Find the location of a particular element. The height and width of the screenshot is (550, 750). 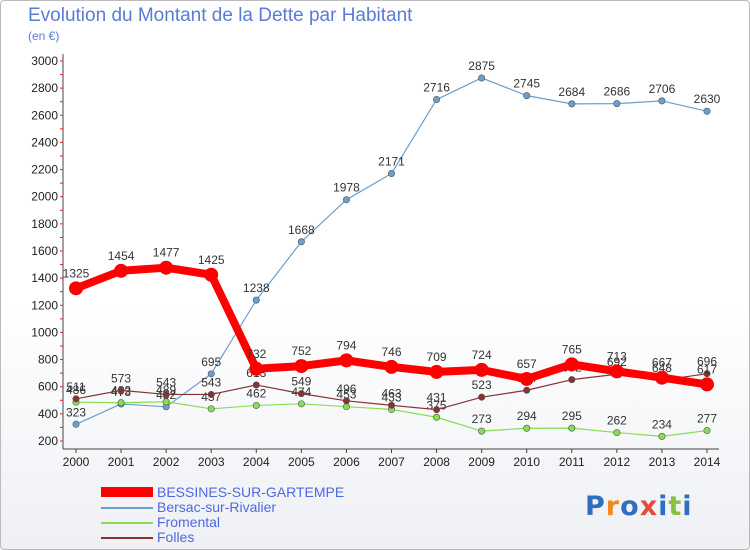

data-label: 1238 is located at coordinates (256, 288).